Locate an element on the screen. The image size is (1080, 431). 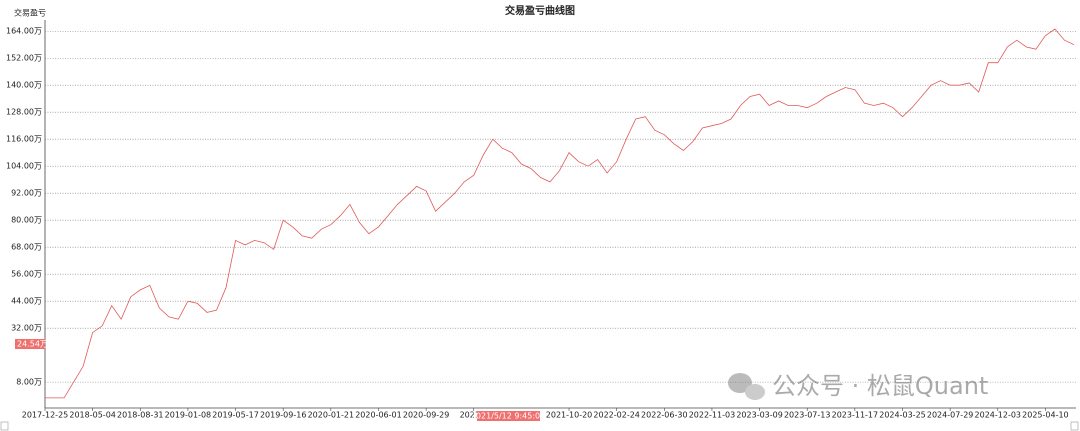
cursor-y-box is located at coordinates (30, 344).